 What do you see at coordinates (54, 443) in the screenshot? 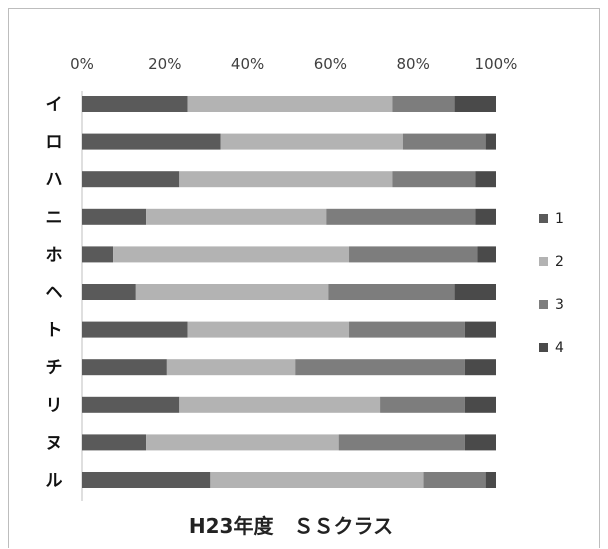
I see `category-label: ヌ` at bounding box center [54, 443].